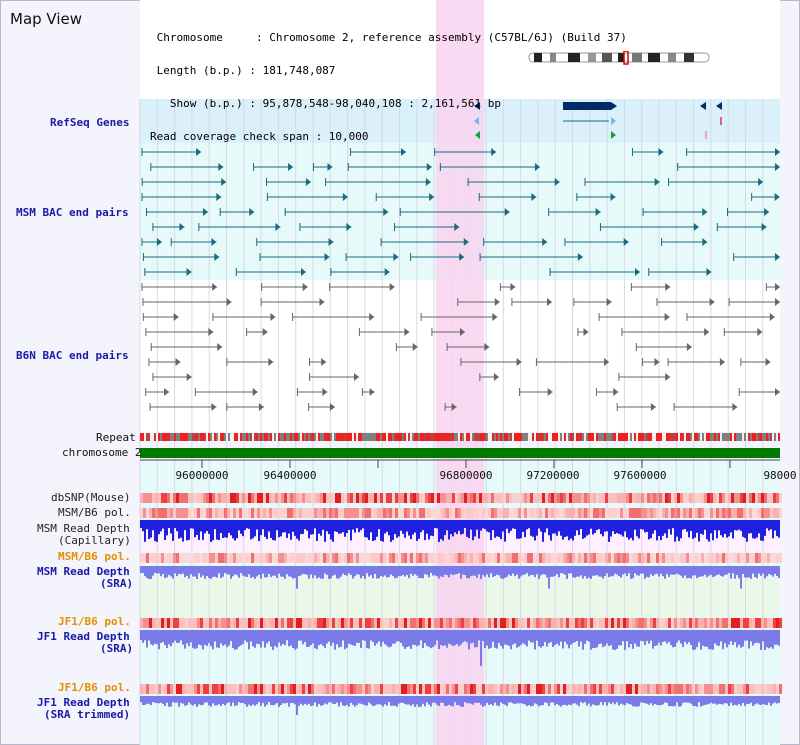  Describe the element at coordinates (620, 58) in the screenshot. I see `chromosome-ideogram` at that location.